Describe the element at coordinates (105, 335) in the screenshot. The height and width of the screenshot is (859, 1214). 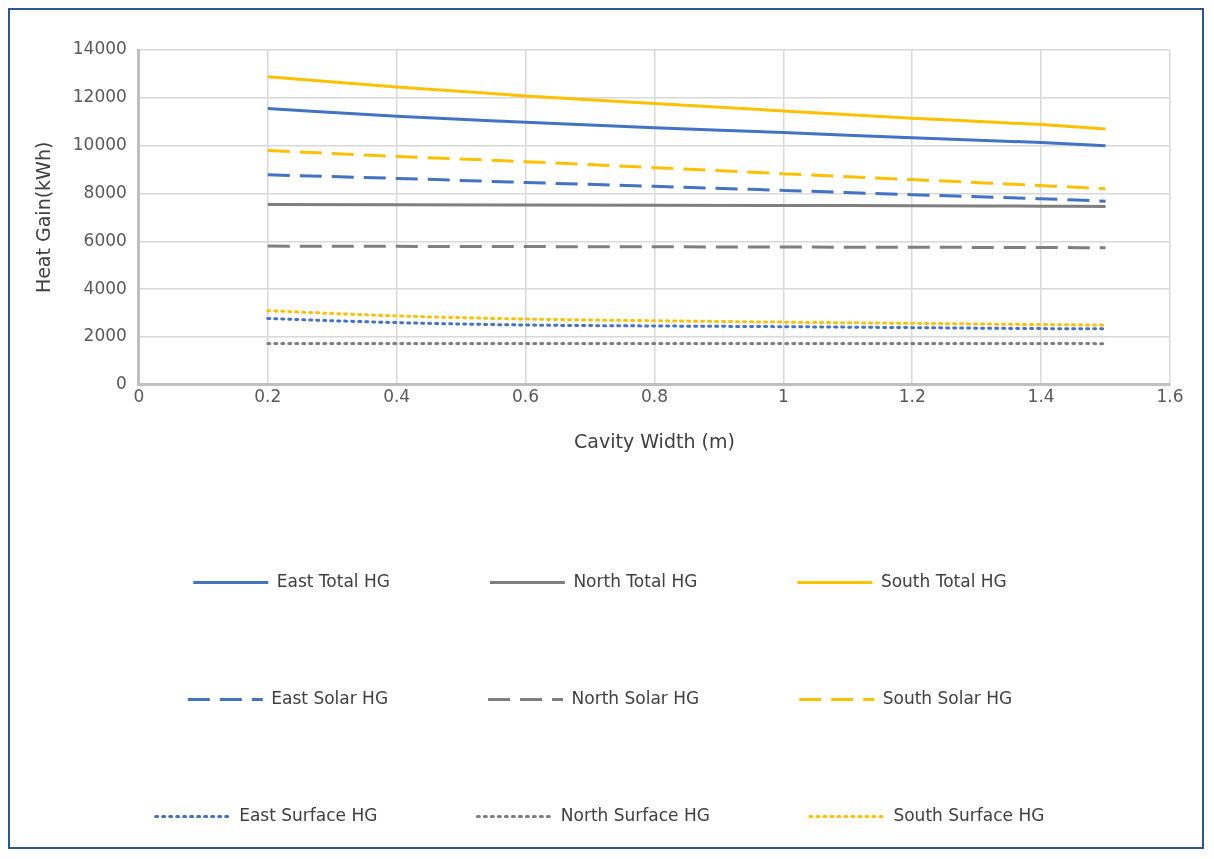
I see `y-tick-label: 2000` at that location.